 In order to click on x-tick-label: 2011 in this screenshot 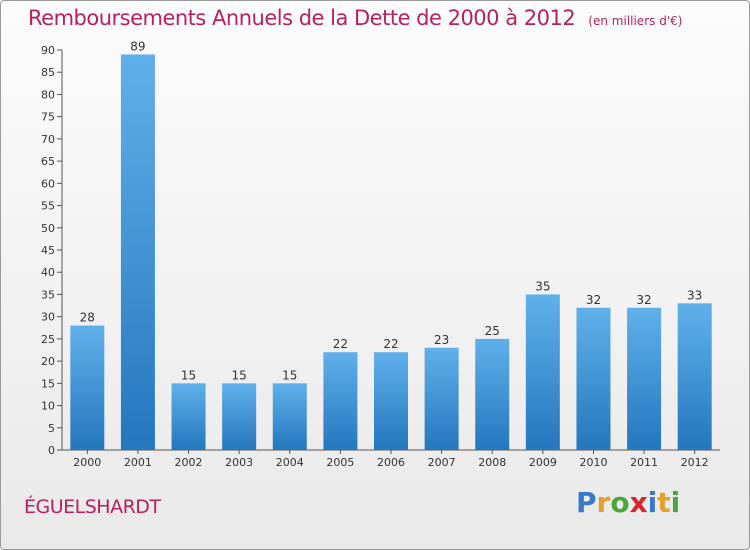, I will do `click(644, 462)`.